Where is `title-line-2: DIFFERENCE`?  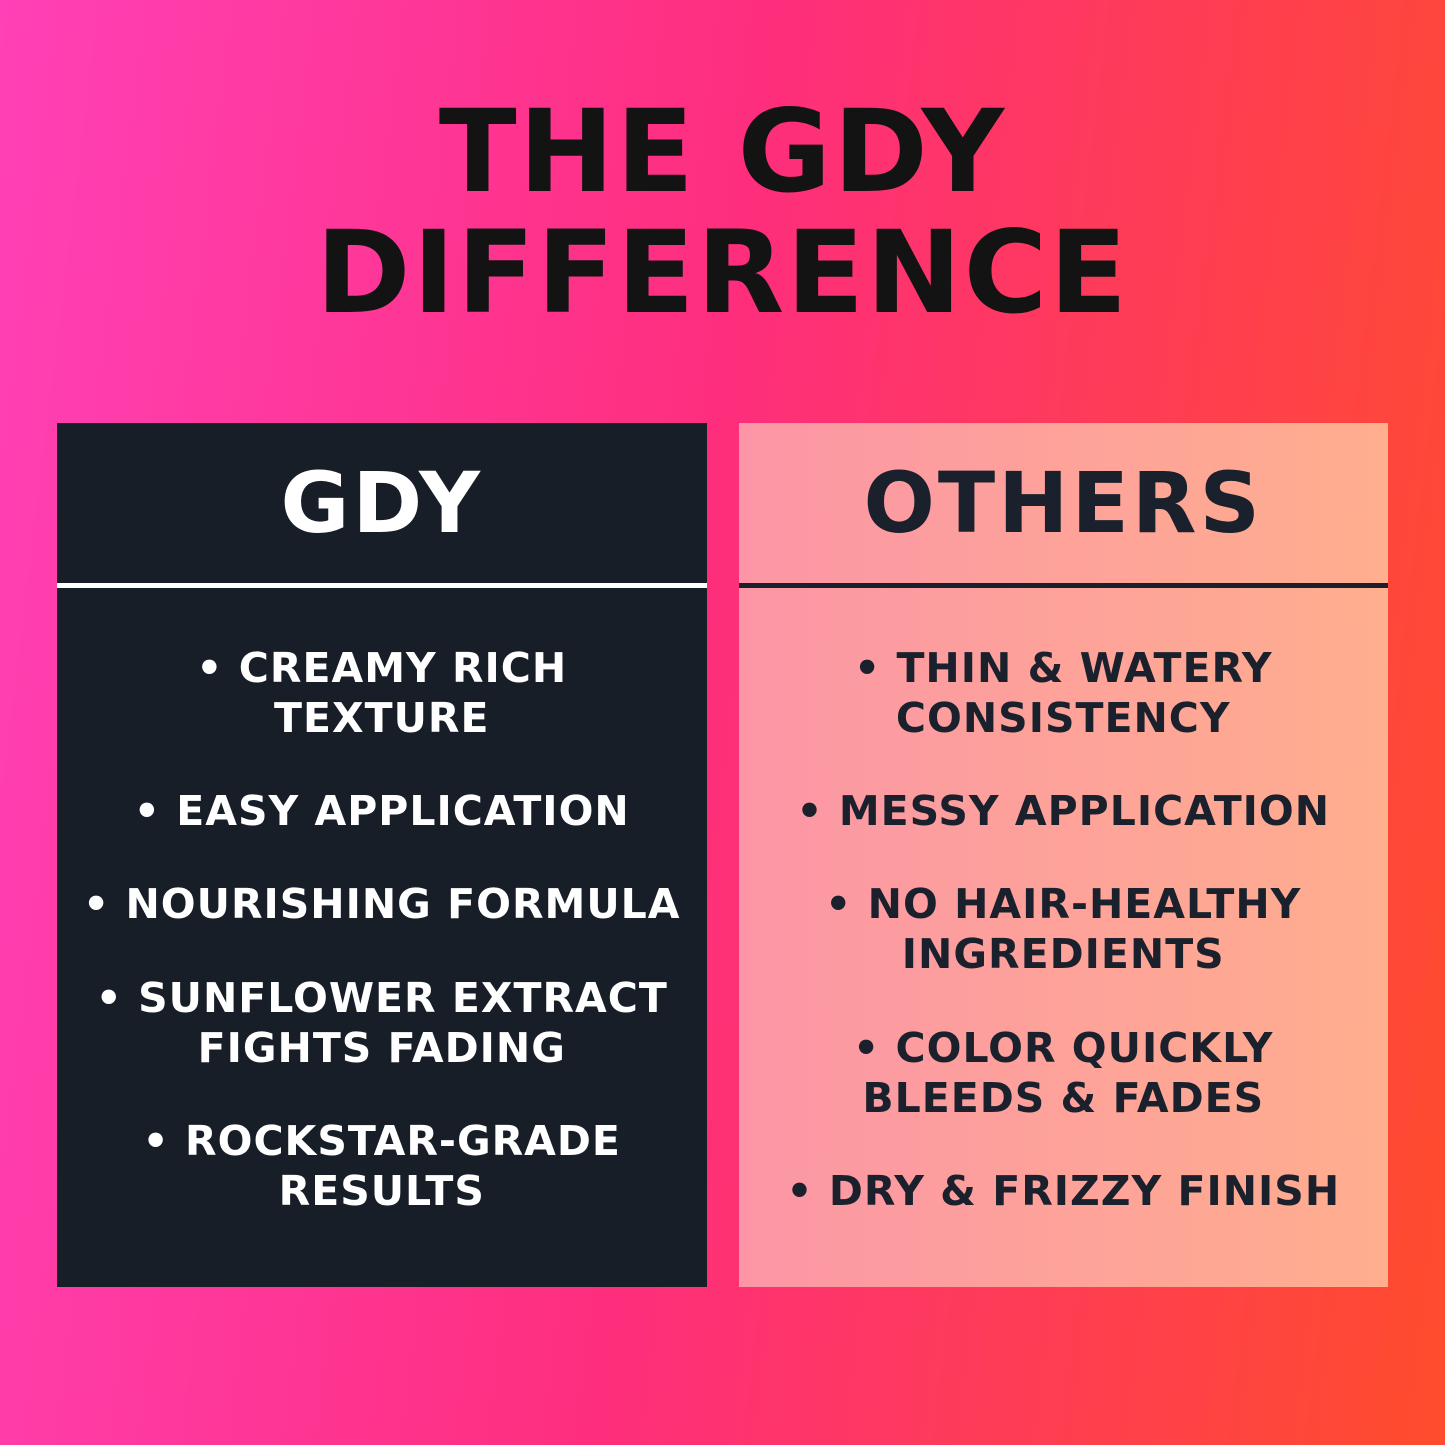 title-line-2: DIFFERENCE is located at coordinates (722, 272).